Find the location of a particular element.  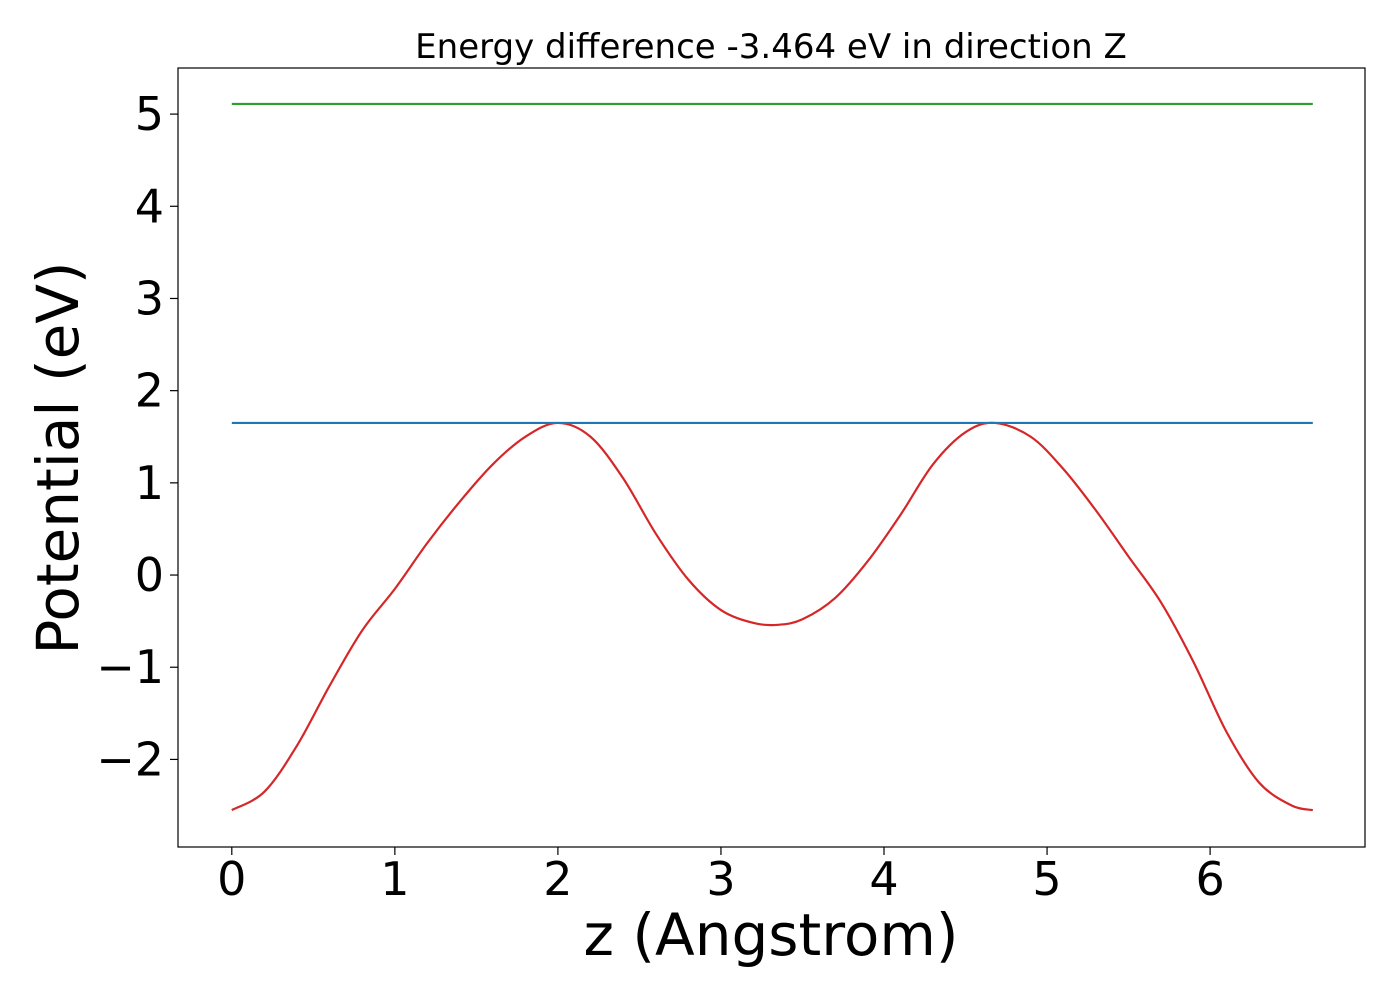

y-tick-label: 0 is located at coordinates (149, 575).